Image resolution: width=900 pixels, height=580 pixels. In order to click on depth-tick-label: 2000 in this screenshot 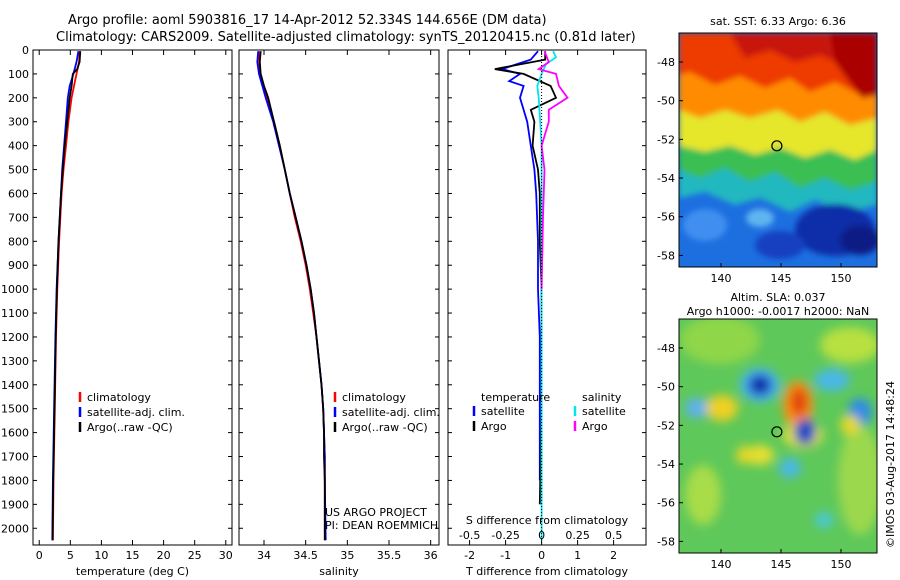, I will do `click(15, 528)`.